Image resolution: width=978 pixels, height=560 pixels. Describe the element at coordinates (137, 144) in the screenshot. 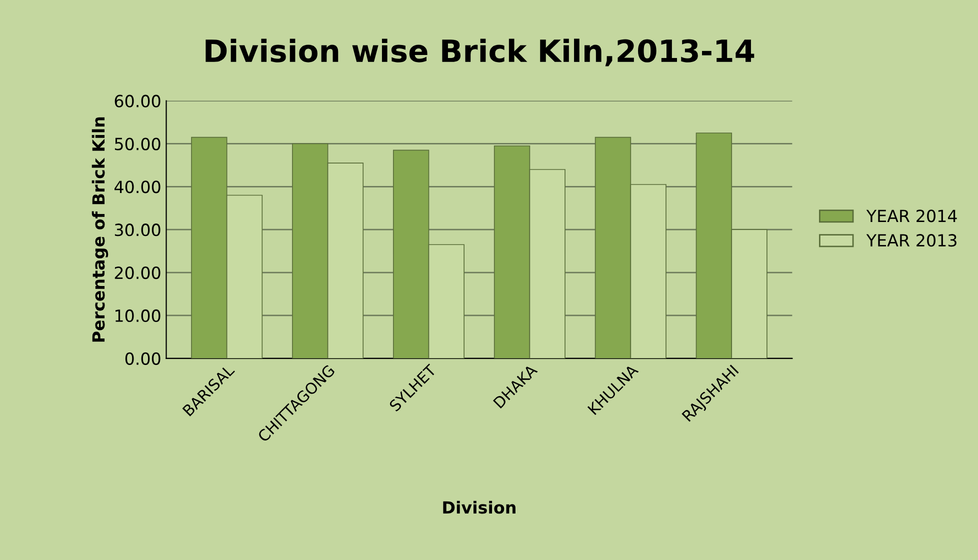

I see `y-tick-label: 50.00` at that location.